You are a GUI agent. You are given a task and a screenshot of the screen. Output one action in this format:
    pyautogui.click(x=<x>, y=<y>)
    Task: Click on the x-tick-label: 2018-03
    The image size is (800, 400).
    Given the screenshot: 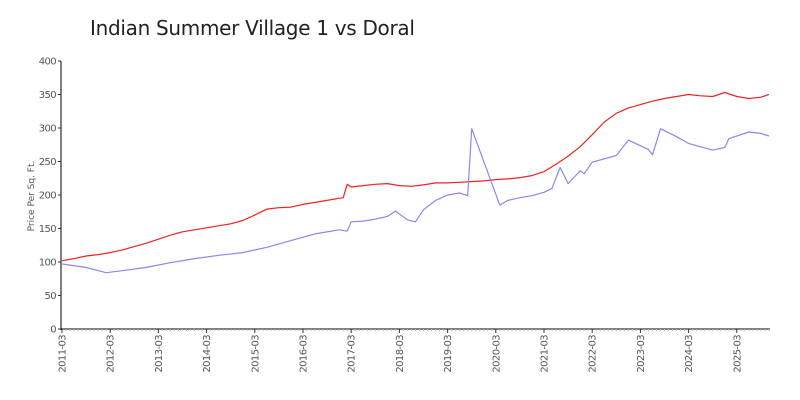 What is the action you would take?
    pyautogui.click(x=400, y=354)
    